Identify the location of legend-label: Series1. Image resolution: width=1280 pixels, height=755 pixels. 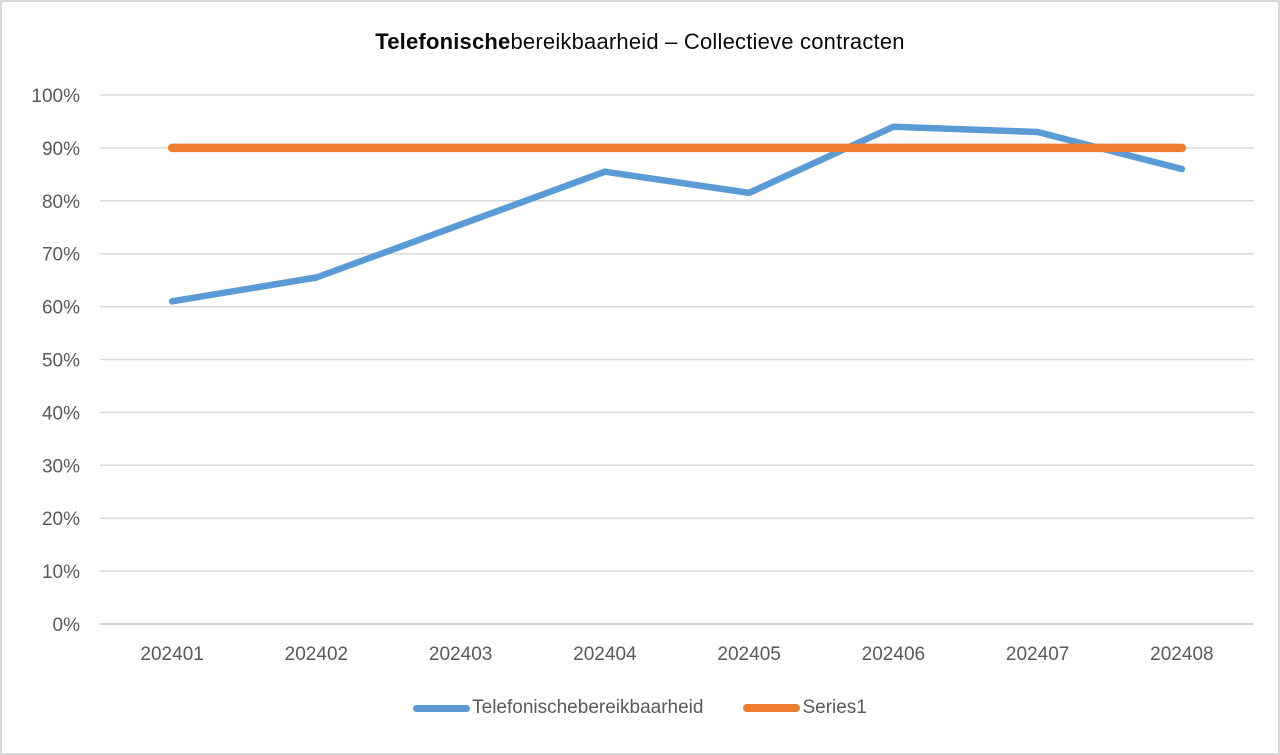
(834, 707).